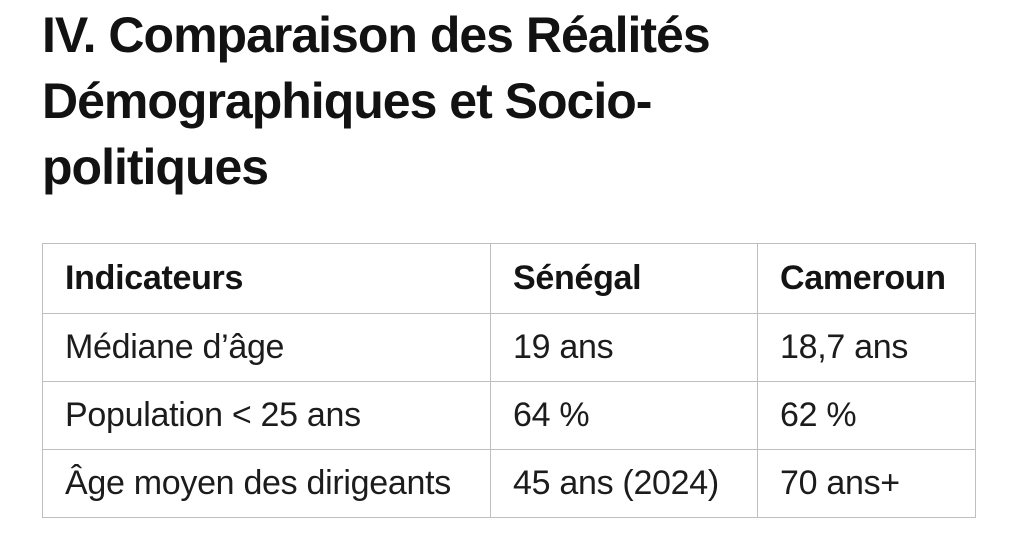  I want to click on cell-cameroun-value: 62 %, so click(866, 415).